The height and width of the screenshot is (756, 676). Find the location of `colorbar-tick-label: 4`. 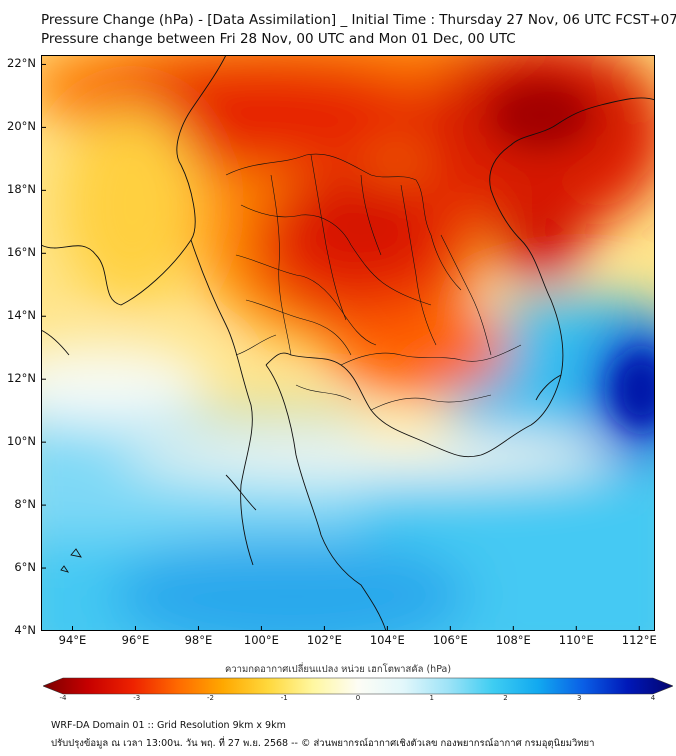

colorbar-tick-label: 4 is located at coordinates (653, 698).